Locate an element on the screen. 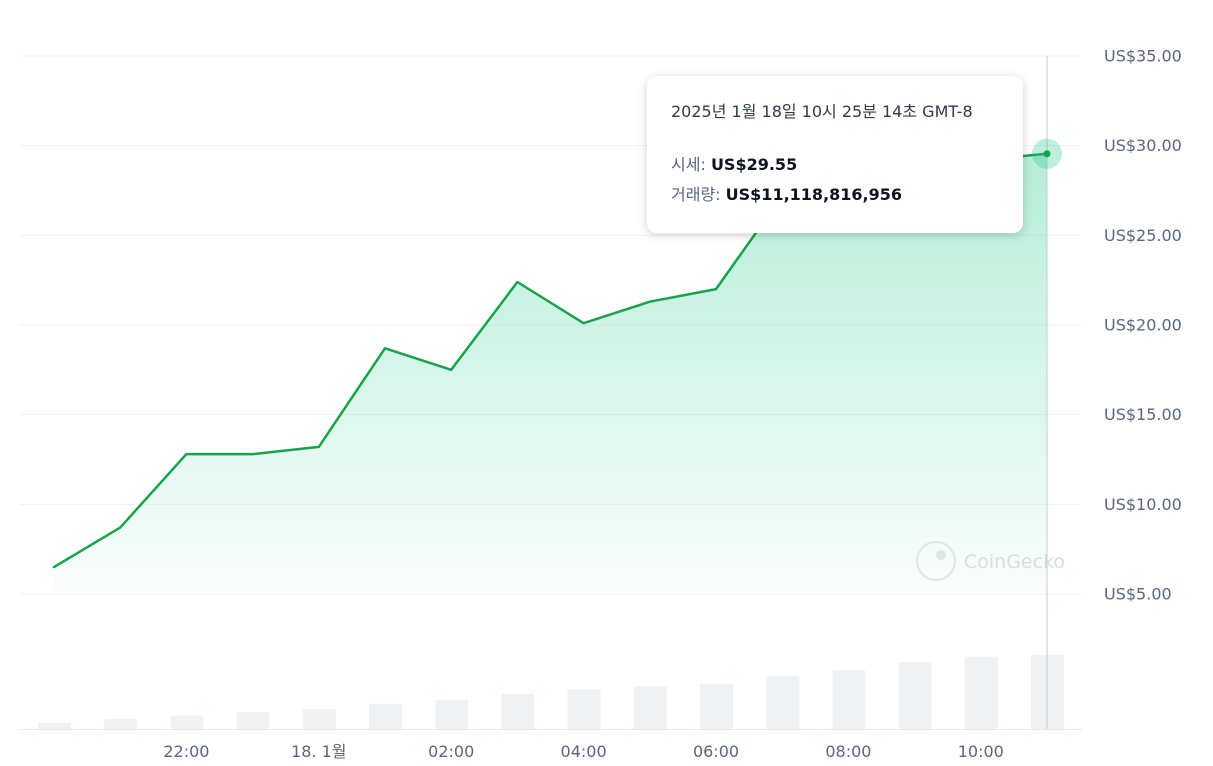 The width and height of the screenshot is (1213, 766). watermark-text: CoinGecko is located at coordinates (1014, 562).